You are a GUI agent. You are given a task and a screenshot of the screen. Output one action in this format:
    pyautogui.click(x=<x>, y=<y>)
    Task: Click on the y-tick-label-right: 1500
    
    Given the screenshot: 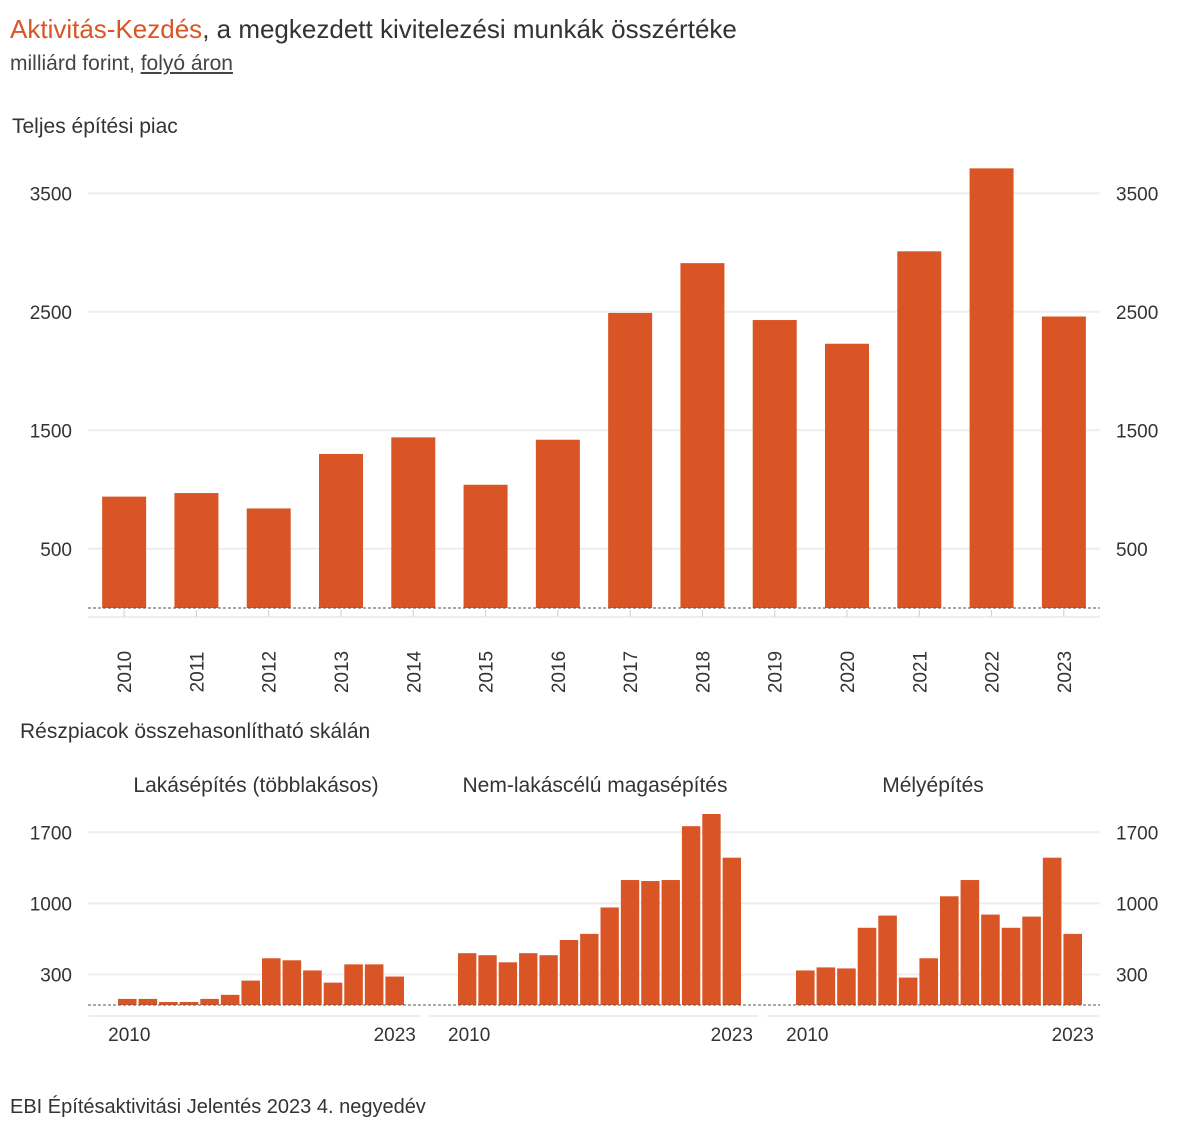 What is the action you would take?
    pyautogui.click(x=1137, y=431)
    